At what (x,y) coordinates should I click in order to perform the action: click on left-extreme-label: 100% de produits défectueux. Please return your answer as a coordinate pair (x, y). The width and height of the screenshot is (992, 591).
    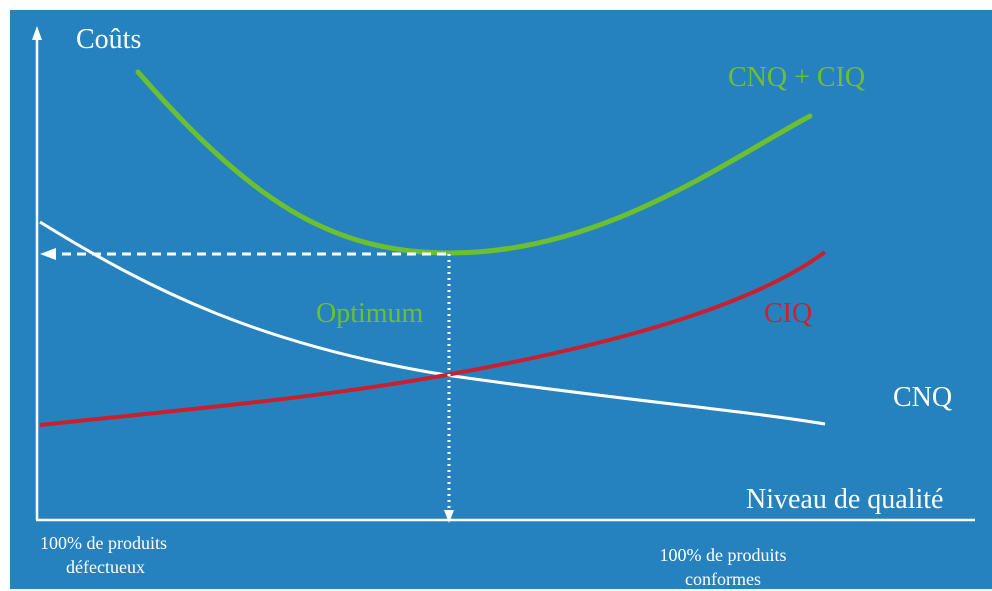
    Looking at the image, I should click on (135, 555).